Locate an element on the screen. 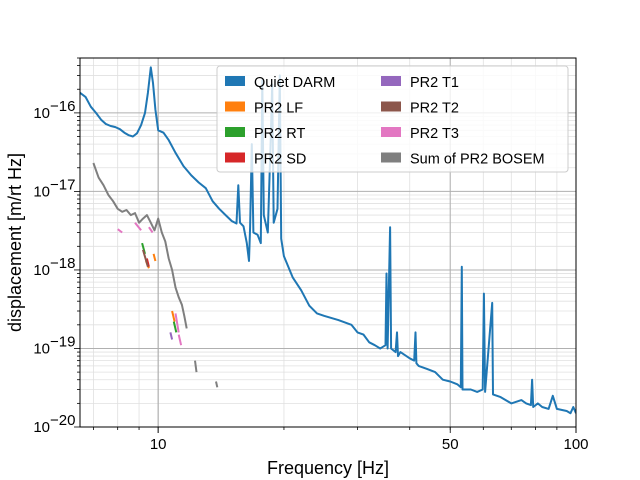  y-axis-title: displacement [m/rt Hz] is located at coordinates (15, 242).